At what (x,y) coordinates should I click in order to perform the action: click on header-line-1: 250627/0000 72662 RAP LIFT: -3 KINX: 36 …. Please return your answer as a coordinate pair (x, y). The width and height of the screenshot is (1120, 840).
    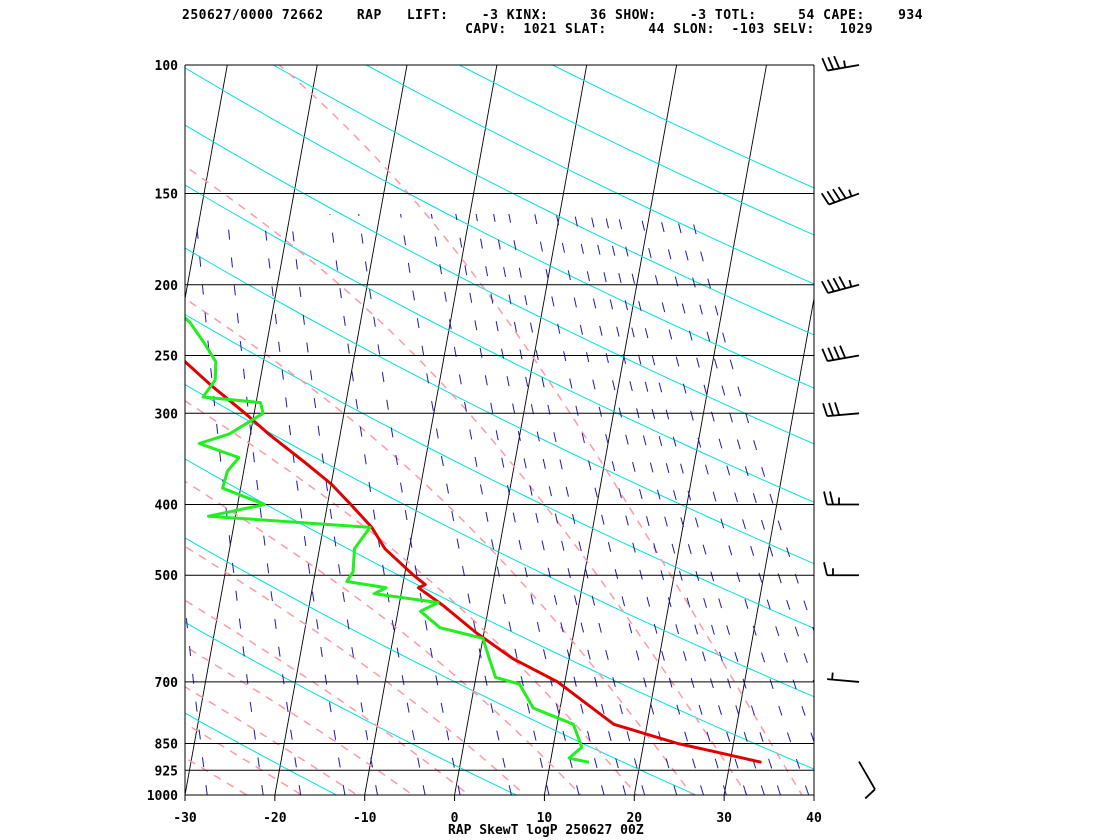
    Looking at the image, I should click on (553, 15).